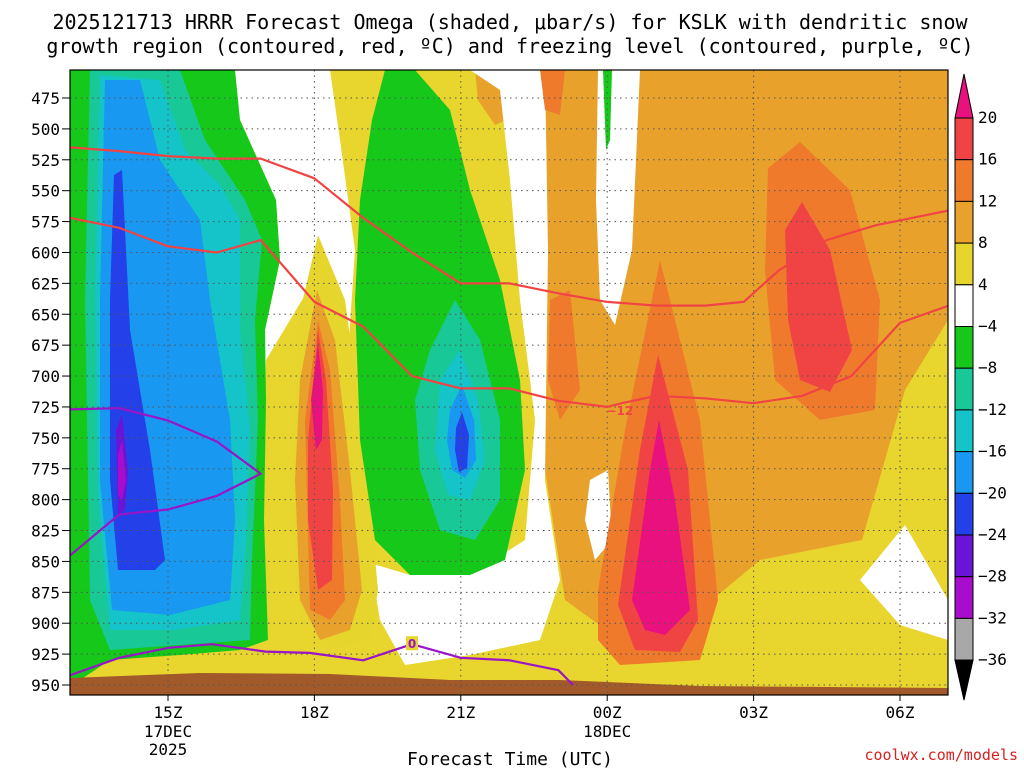 The image size is (1024, 768). Describe the element at coordinates (904, 582) in the screenshot. I see `omega-shade-zero-right` at that location.